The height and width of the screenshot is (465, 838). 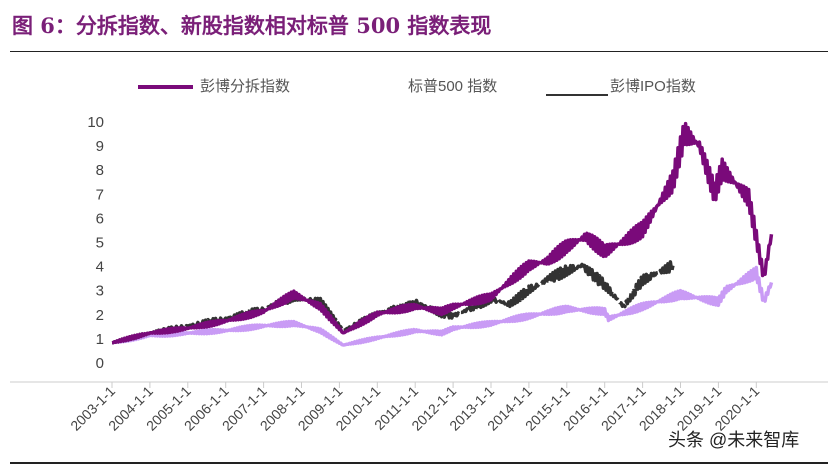 What do you see at coordinates (100, 170) in the screenshot?
I see `y-tick-label: 8` at bounding box center [100, 170].